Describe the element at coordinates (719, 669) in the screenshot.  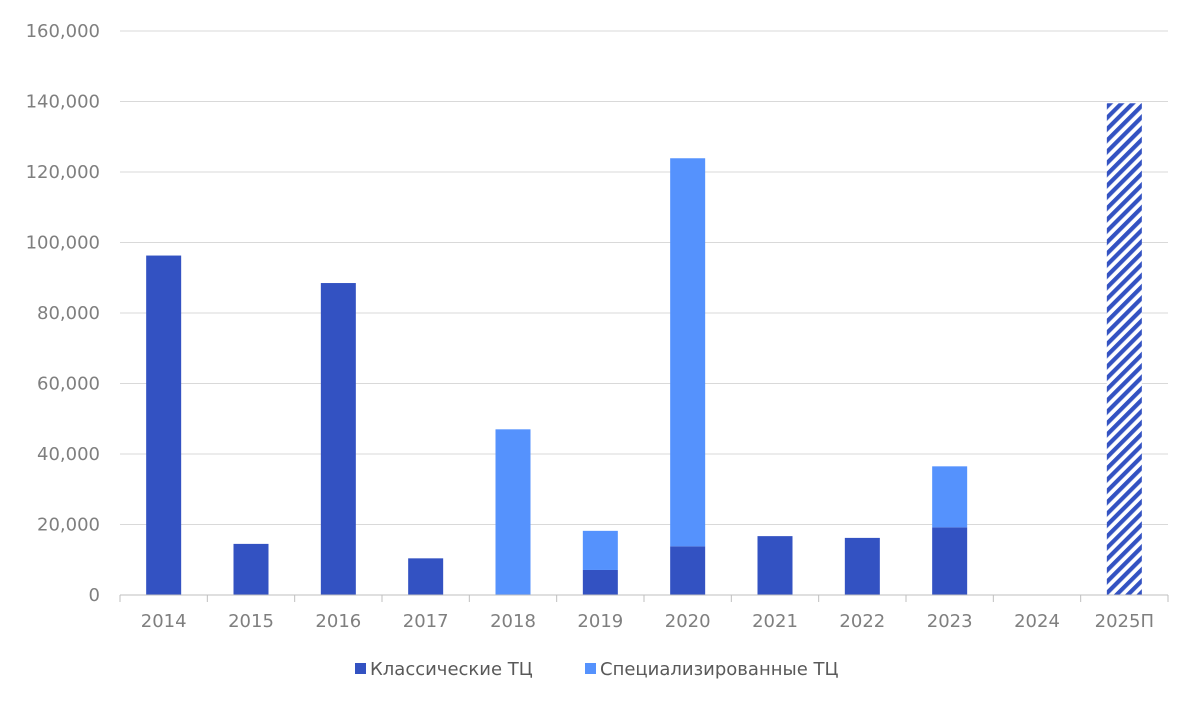
I see `legend-label: Специализированные ТЦ` at that location.